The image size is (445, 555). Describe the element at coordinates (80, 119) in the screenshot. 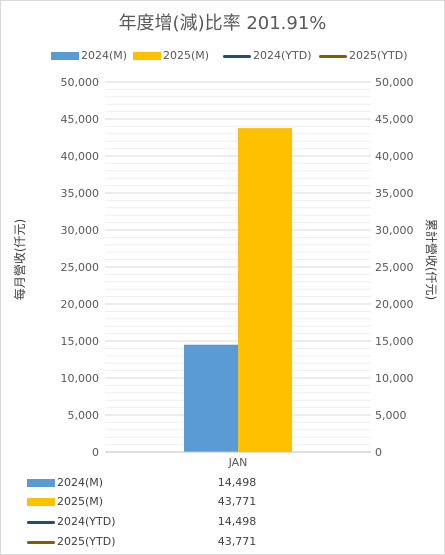

I see `y-tick-left: 45,000` at that location.